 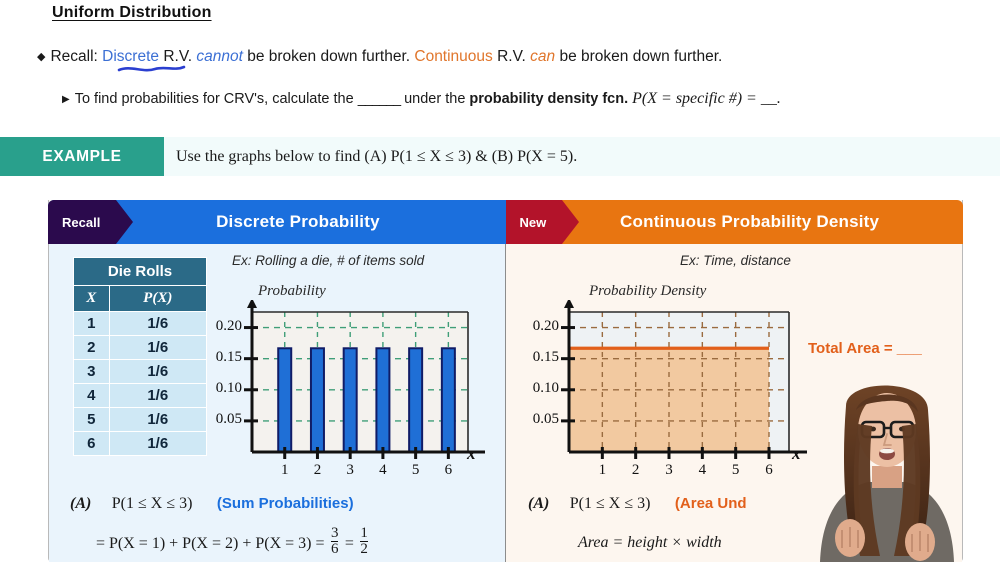 What do you see at coordinates (91, 222) in the screenshot?
I see `badge-recall: Recall` at bounding box center [91, 222].